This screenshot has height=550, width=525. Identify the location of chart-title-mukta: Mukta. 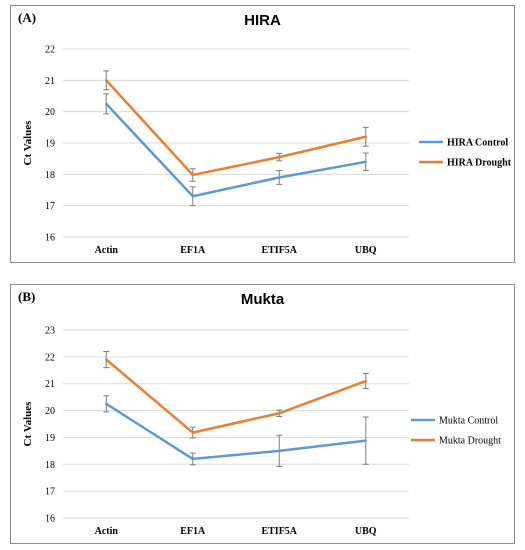
(262, 299).